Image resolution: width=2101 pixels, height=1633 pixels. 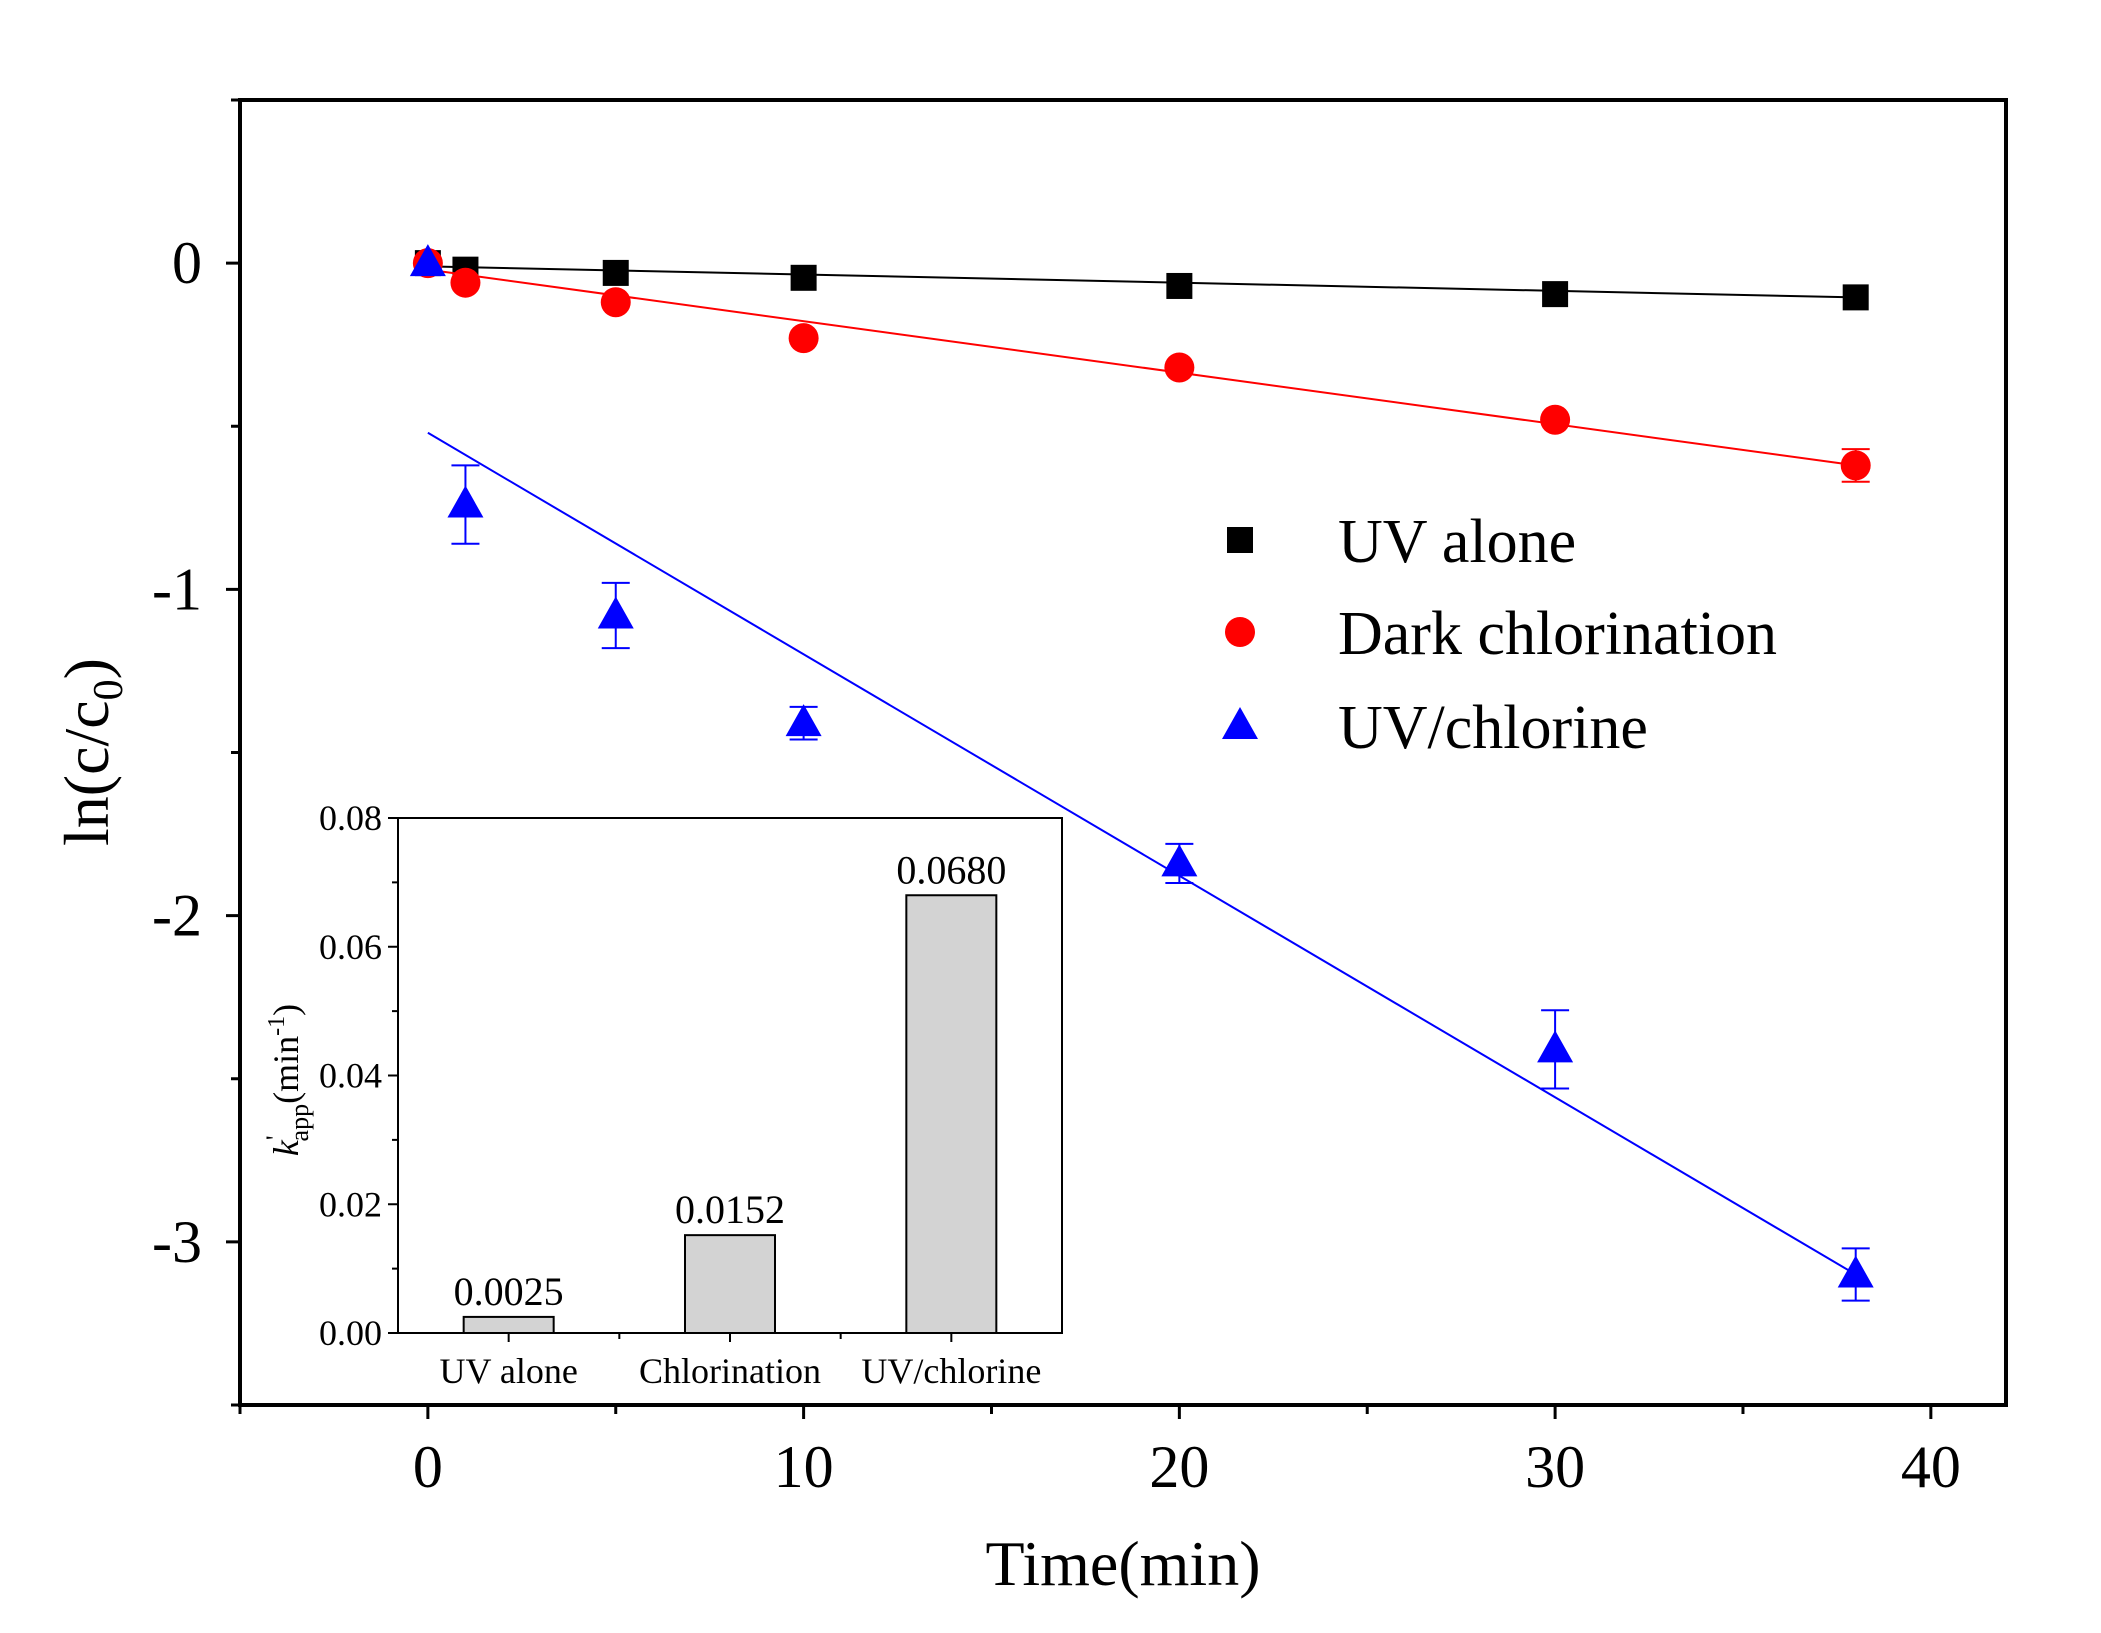 I want to click on legend: UV alone Dark chlorination UV/chlorine, so click(x=1499, y=635).